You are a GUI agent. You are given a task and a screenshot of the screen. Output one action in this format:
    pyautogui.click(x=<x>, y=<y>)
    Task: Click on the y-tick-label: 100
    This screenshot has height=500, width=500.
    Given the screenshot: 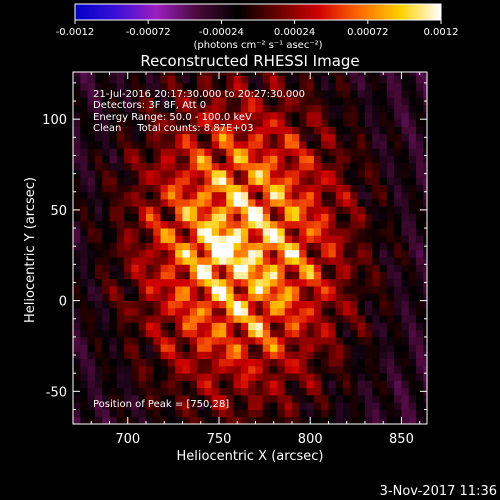 What is the action you would take?
    pyautogui.click(x=54, y=120)
    